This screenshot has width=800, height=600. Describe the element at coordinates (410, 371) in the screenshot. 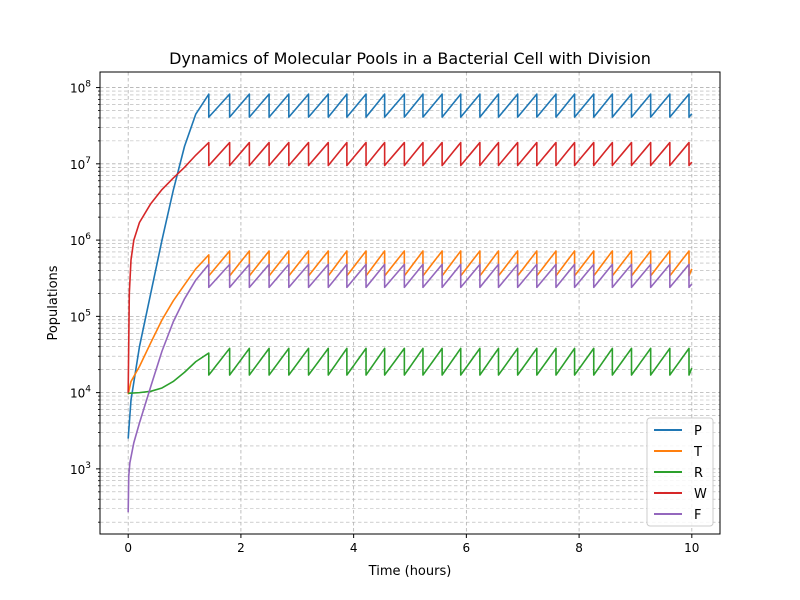

I see `series-line-R` at that location.